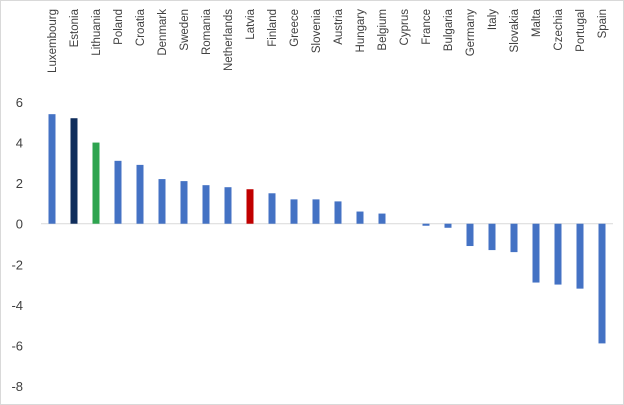 The image size is (624, 405). What do you see at coordinates (361, 31) in the screenshot?
I see `category-label: Hungary` at bounding box center [361, 31].